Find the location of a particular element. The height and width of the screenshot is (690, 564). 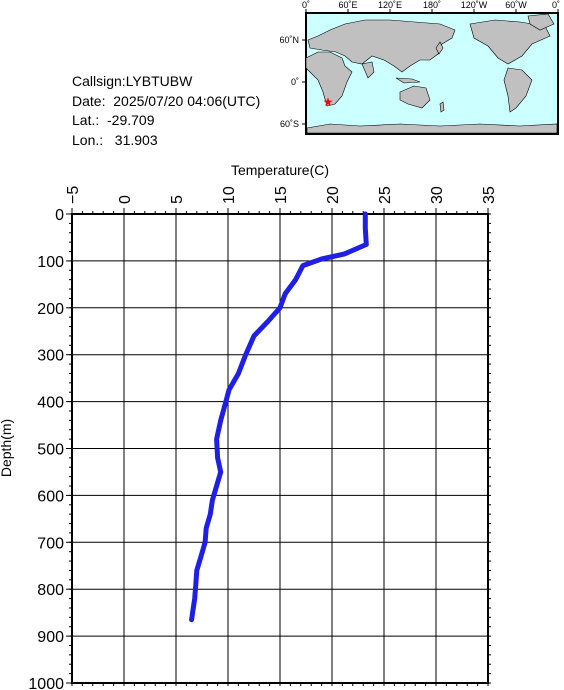

map-lat-label: 0˚ is located at coordinates (295, 82).